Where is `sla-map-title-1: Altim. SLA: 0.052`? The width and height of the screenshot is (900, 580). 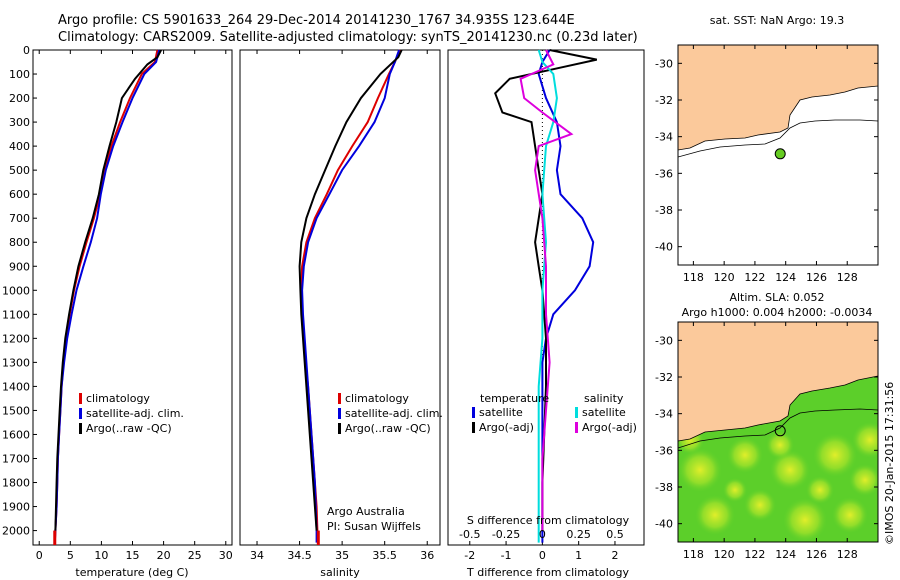
sla-map-title-1: Altim. SLA: 0.052 is located at coordinates (776, 297).